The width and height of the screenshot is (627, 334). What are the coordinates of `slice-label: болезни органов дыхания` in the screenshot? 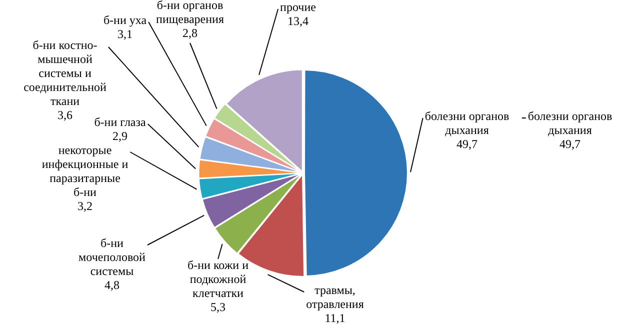 It's located at (467, 123).